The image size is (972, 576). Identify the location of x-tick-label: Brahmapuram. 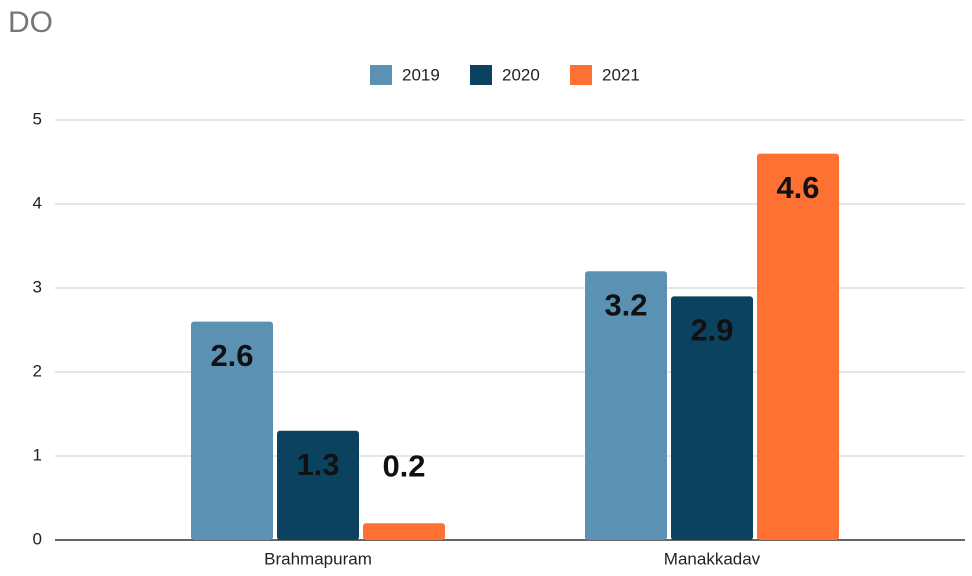
(318, 558).